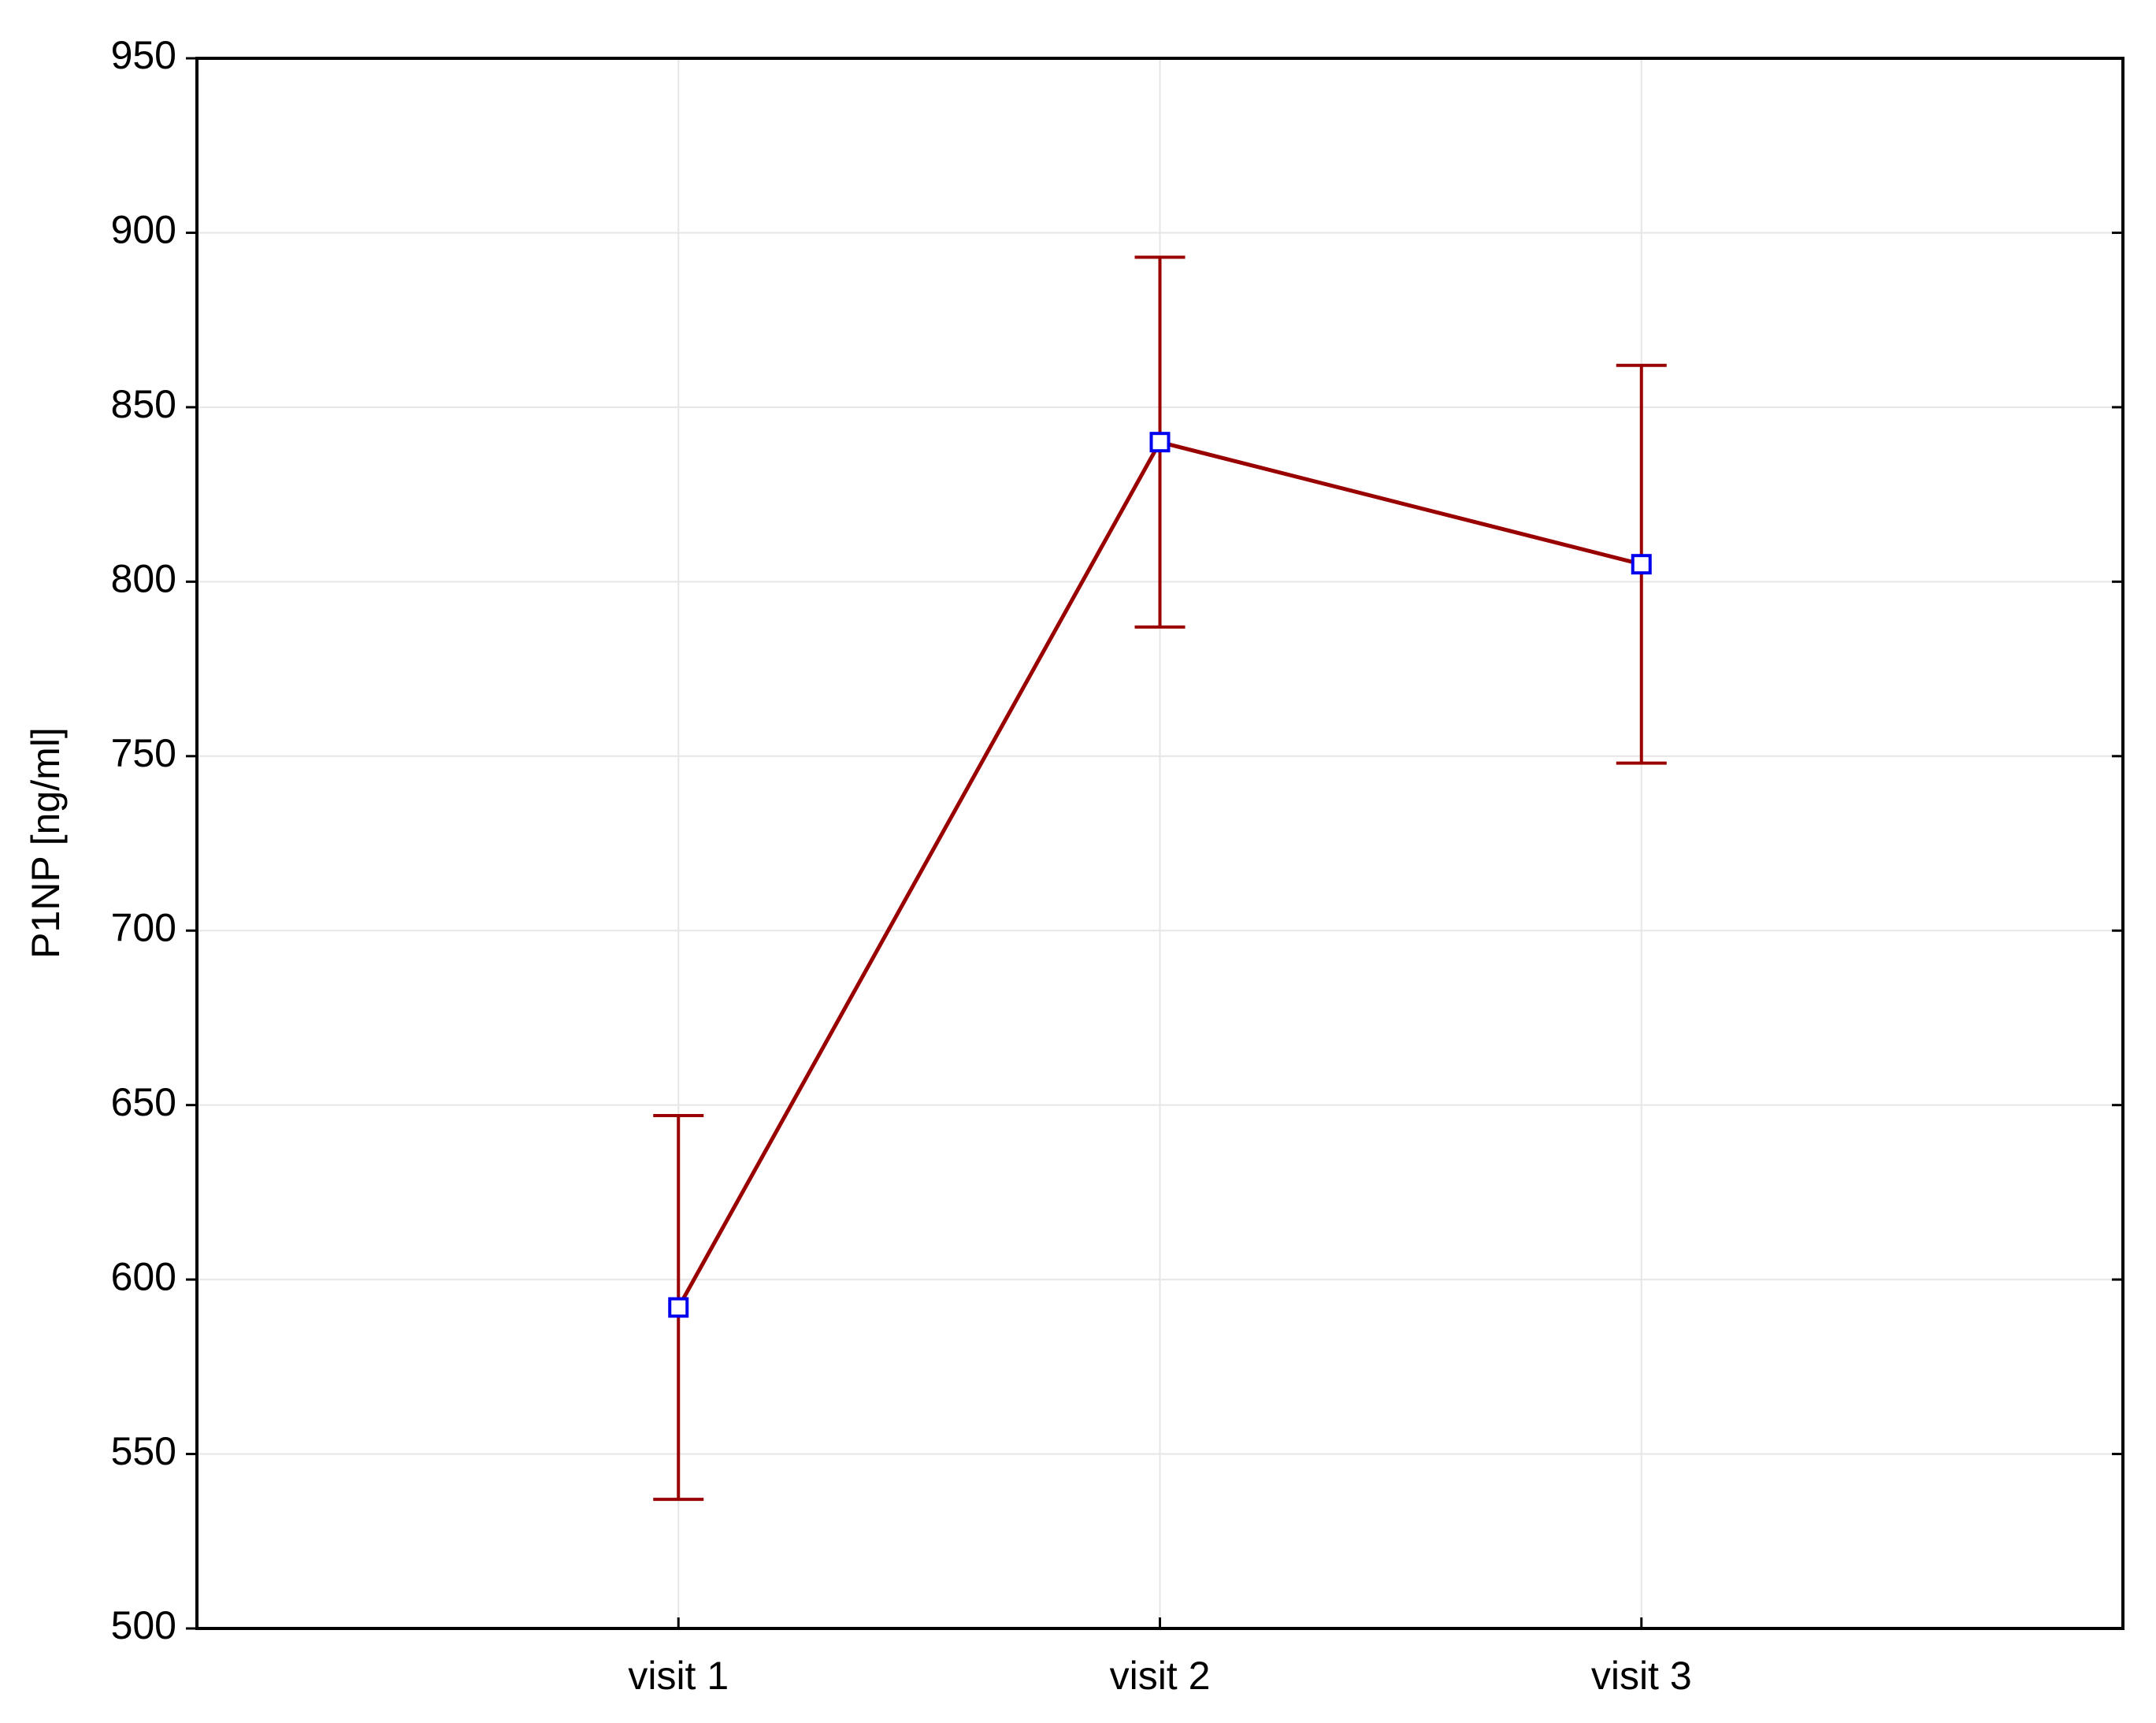 The width and height of the screenshot is (2156, 1723). What do you see at coordinates (143, 1451) in the screenshot?
I see `y-tick-label: 550` at bounding box center [143, 1451].